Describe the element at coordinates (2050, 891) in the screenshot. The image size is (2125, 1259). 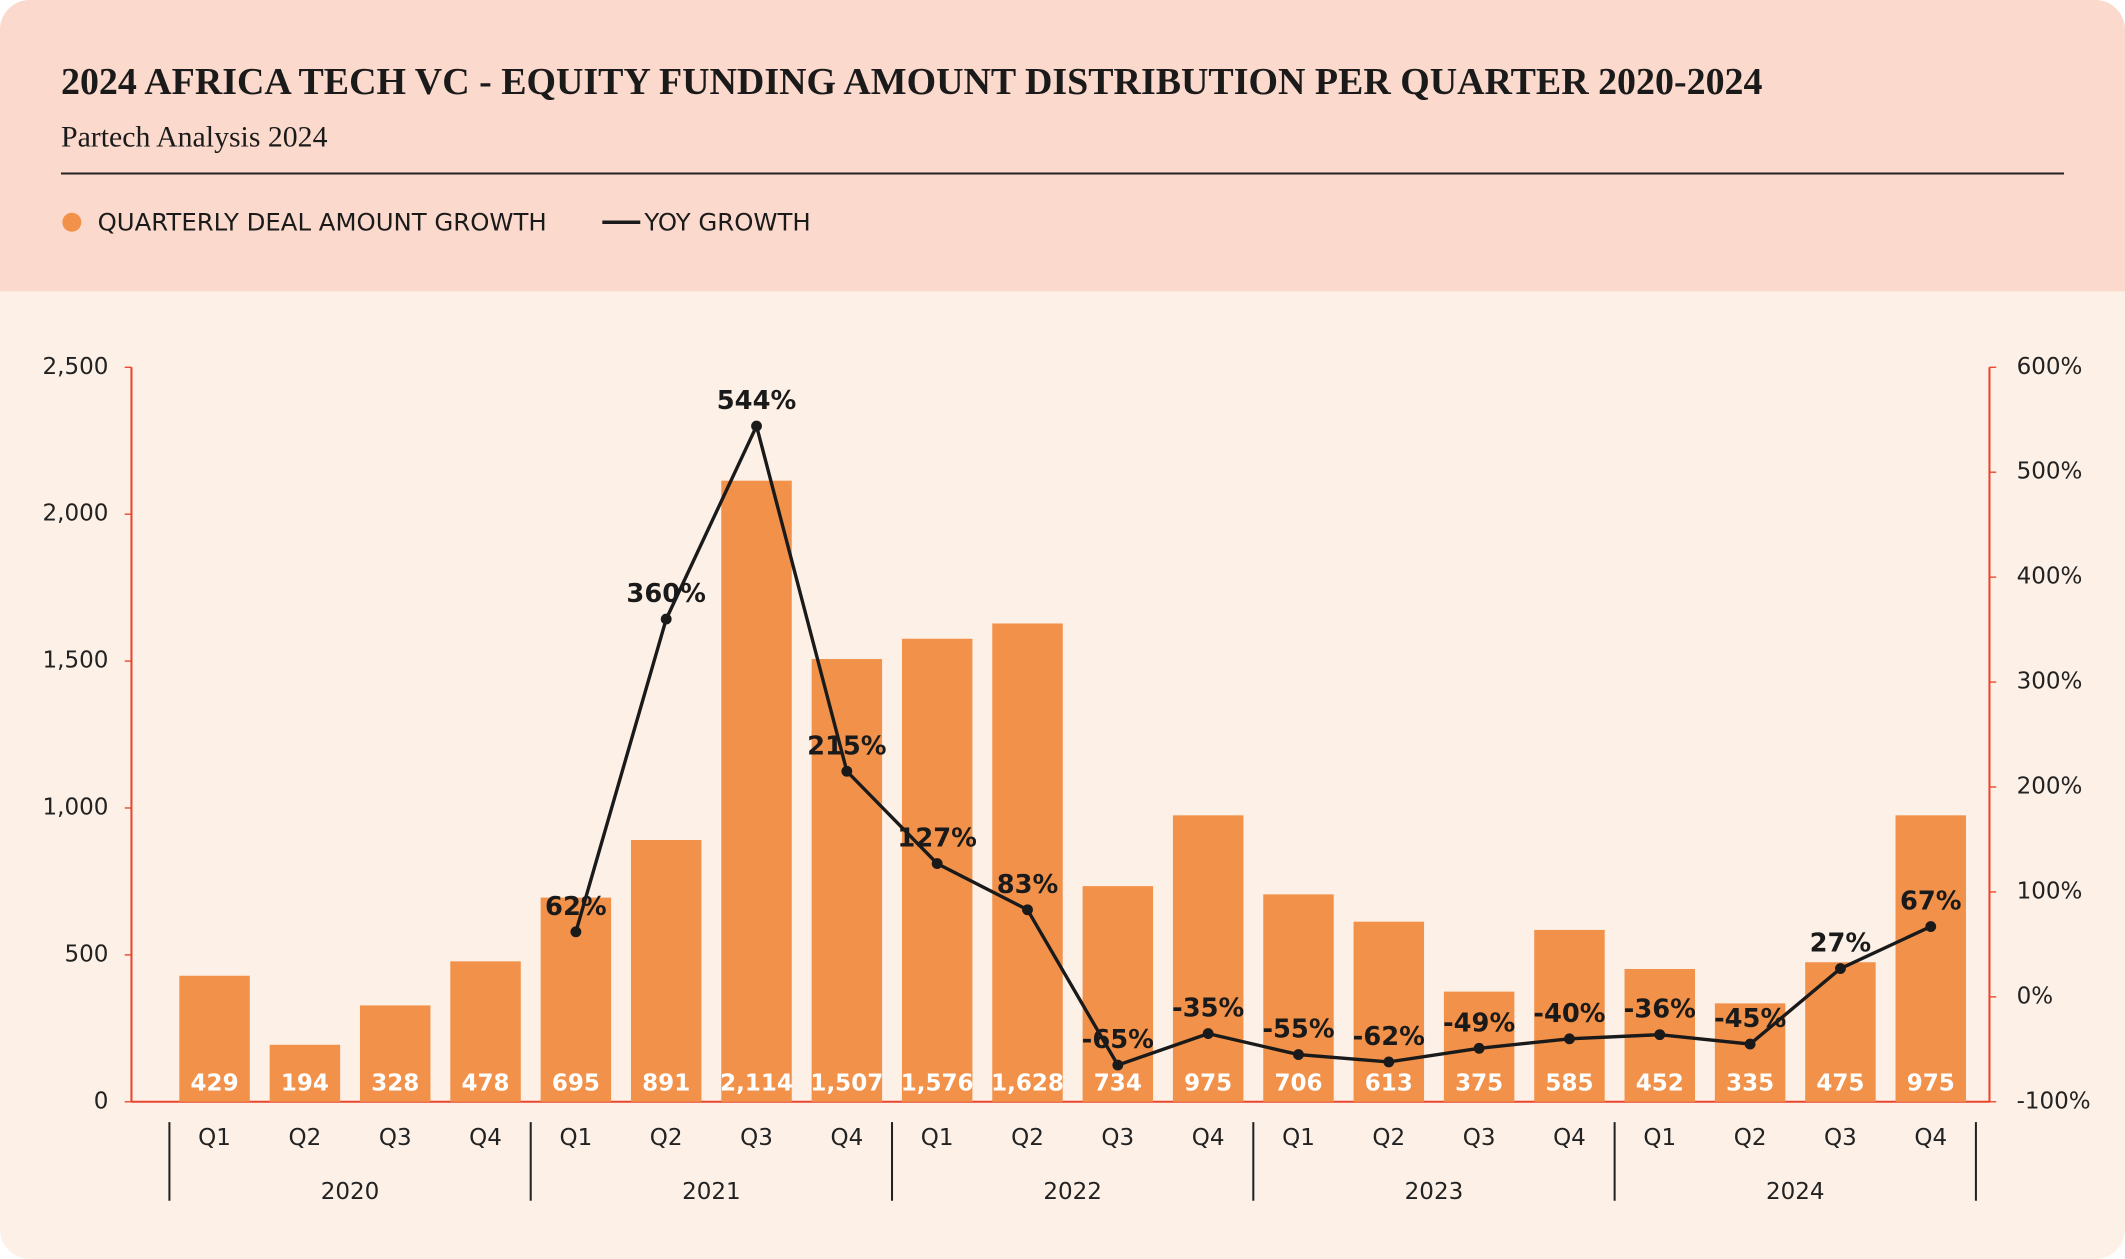
I see `y2-tick-label: 100%` at that location.